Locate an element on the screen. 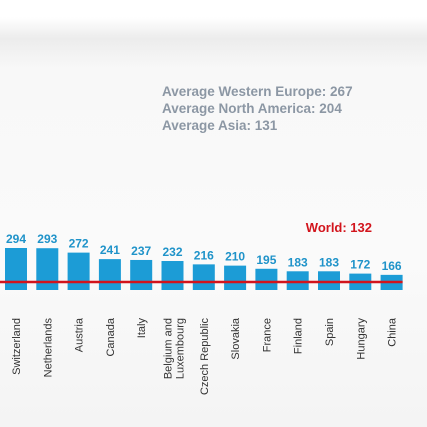 Image resolution: width=427 pixels, height=427 pixels. value-label: 241 is located at coordinates (110, 250).